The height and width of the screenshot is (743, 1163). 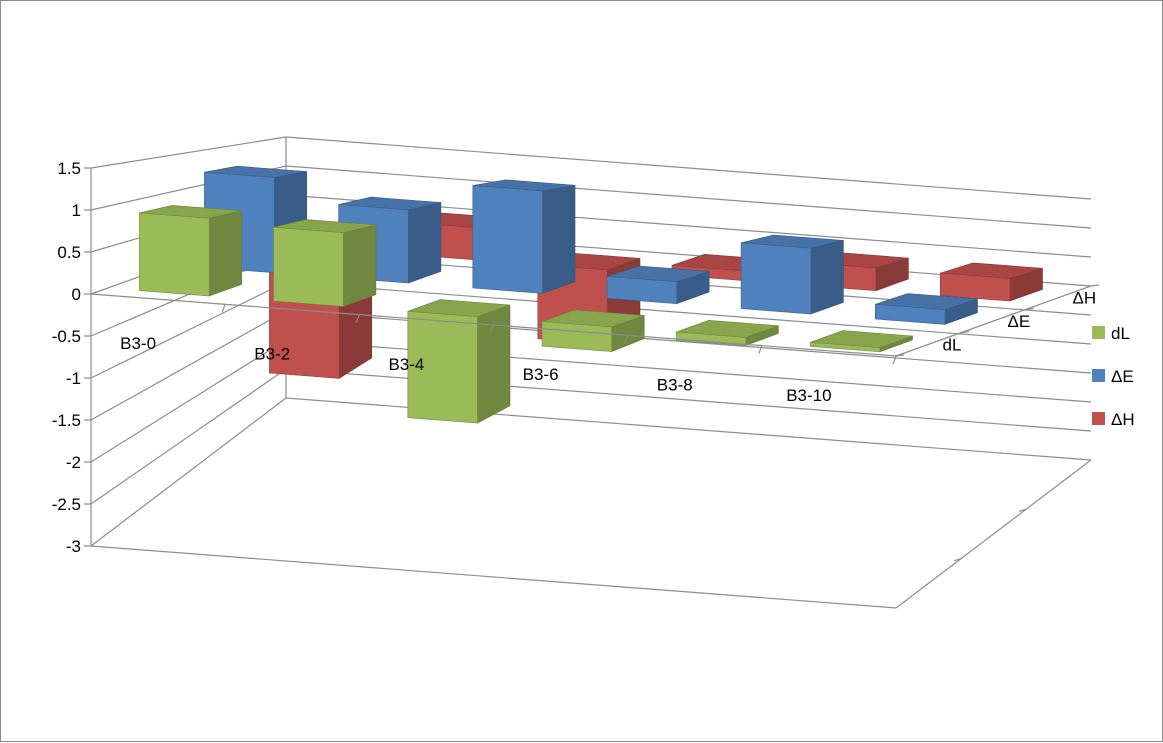 What do you see at coordinates (66, 336) in the screenshot?
I see `y-tick-label: -0.5` at bounding box center [66, 336].